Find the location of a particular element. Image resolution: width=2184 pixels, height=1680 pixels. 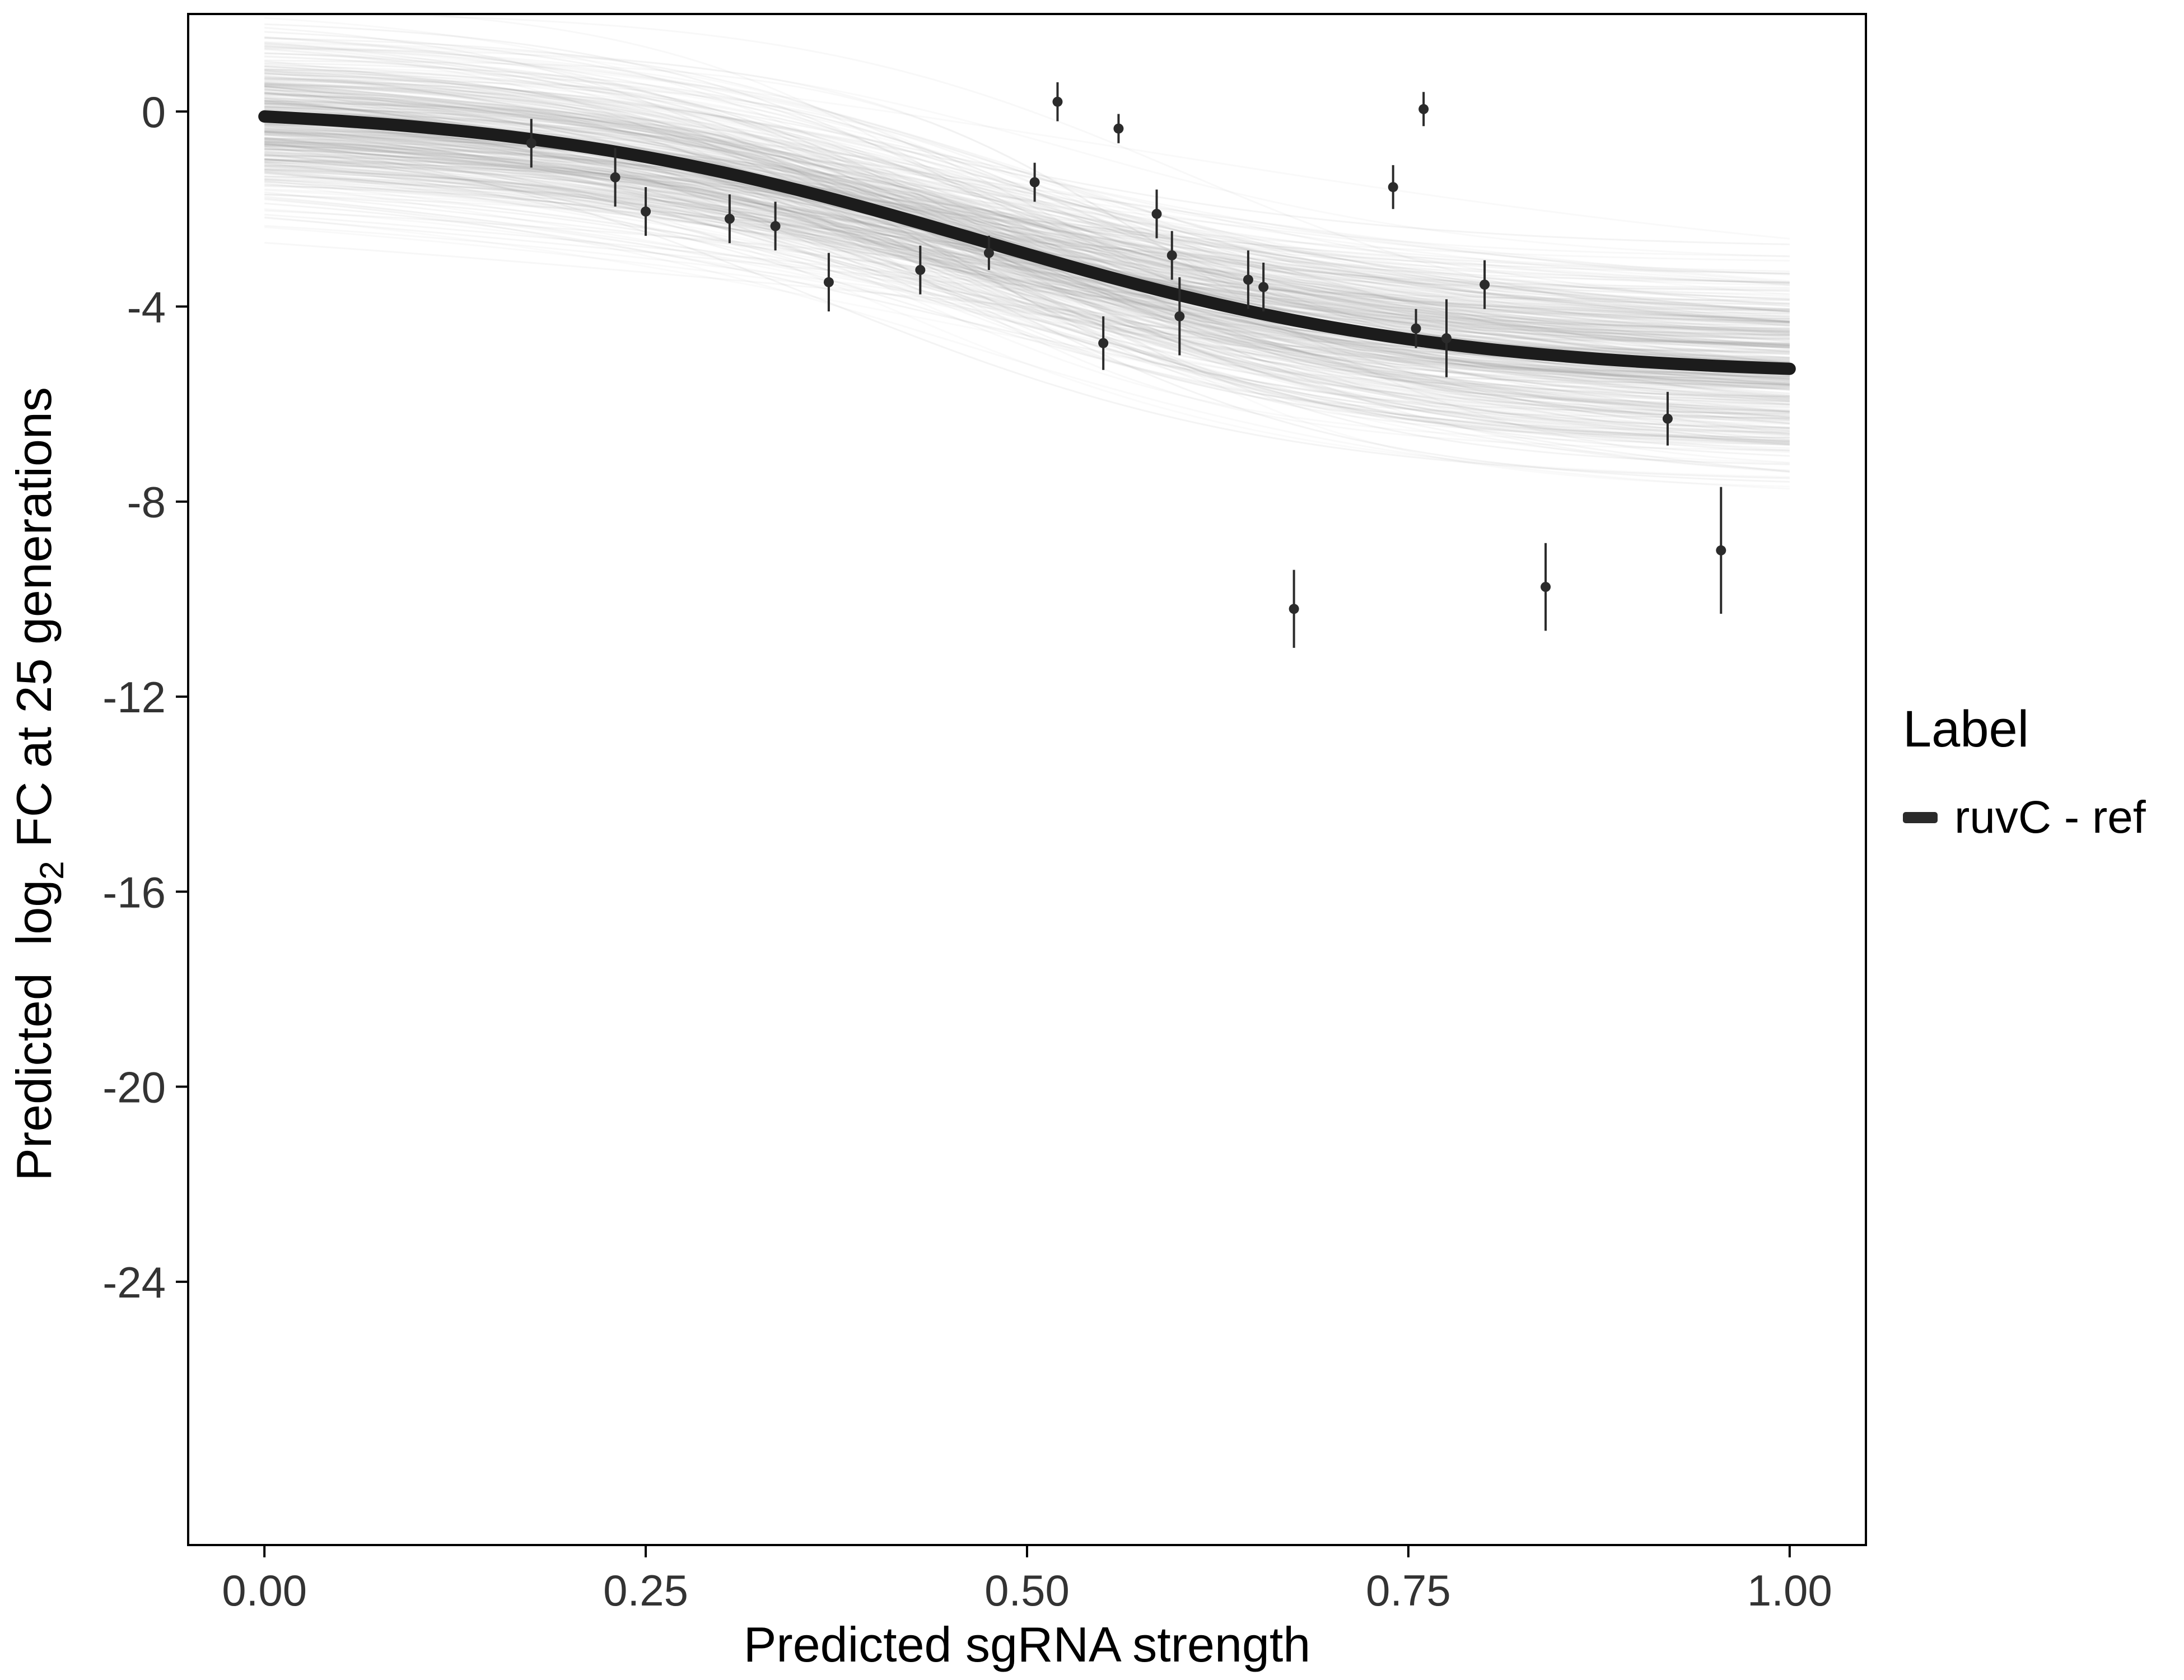

y-axis-title-subscript: 2 is located at coordinates (52, 871).